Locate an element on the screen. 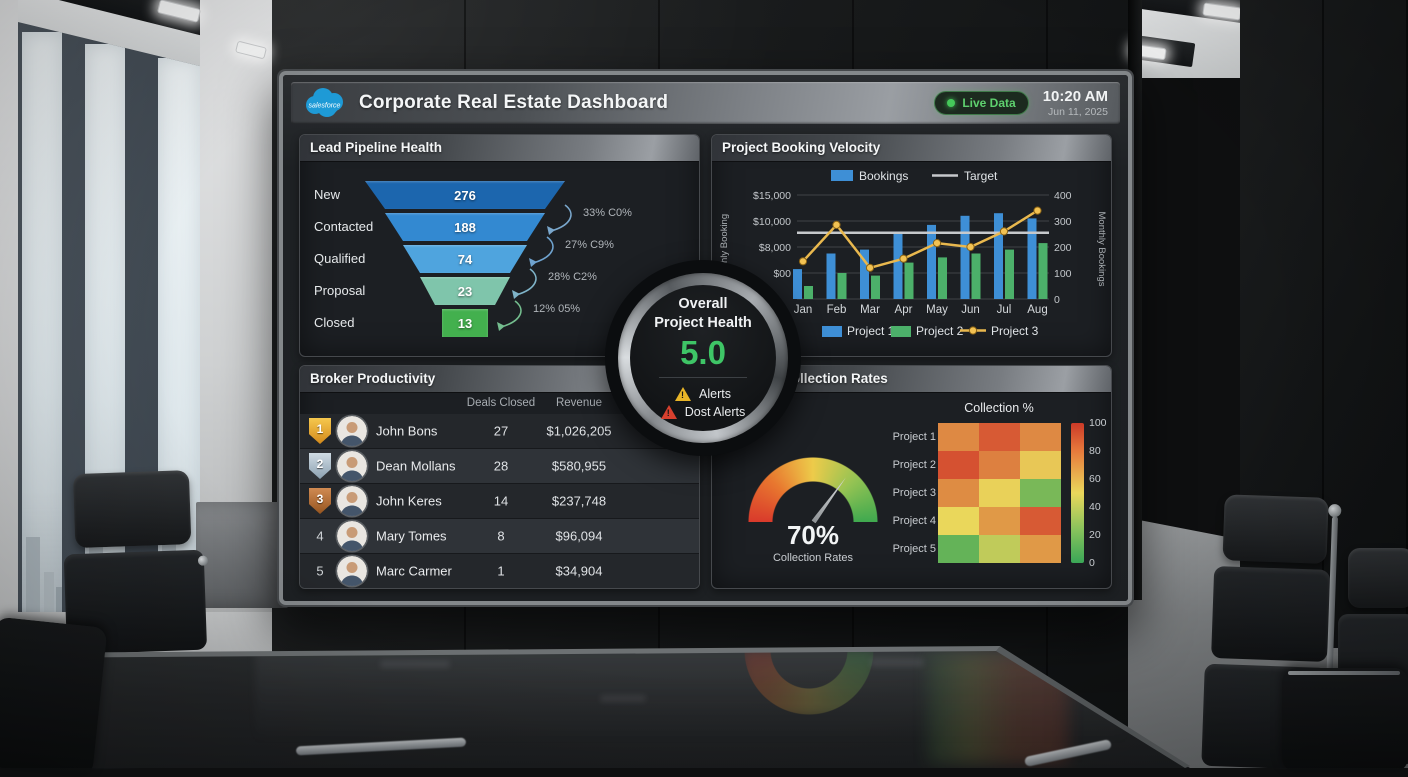  panel-title: Project Booking Velocity is located at coordinates (911, 148).